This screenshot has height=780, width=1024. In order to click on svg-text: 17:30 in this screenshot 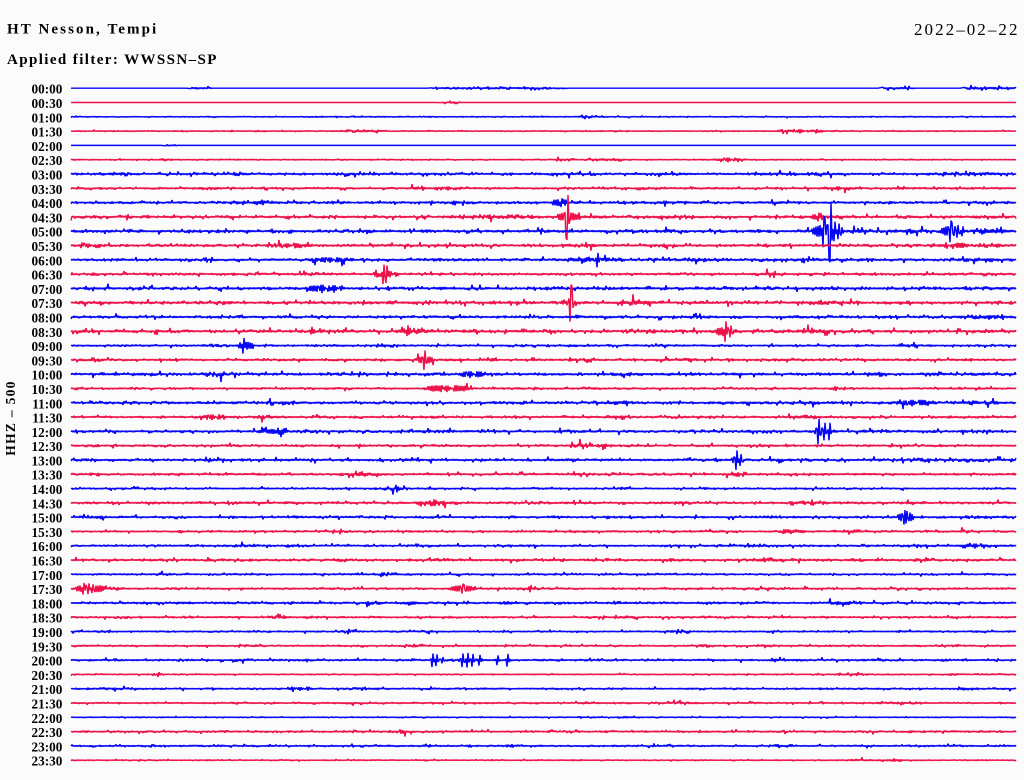, I will do `click(47, 589)`.